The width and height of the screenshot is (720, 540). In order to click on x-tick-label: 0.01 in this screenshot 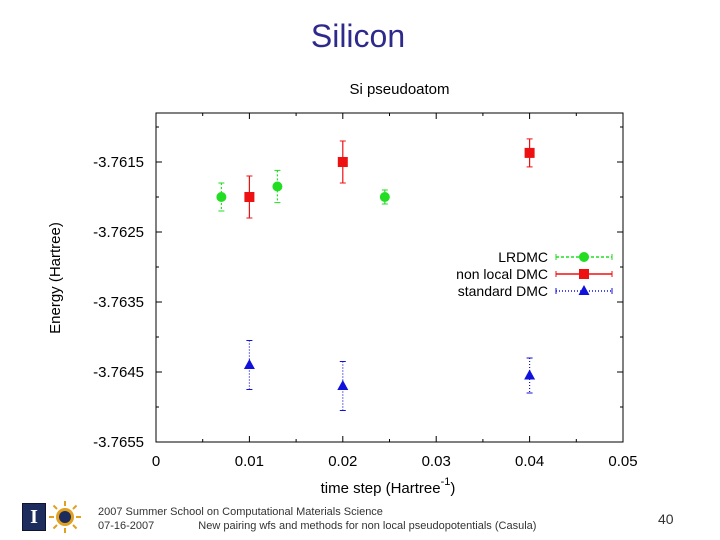, I will do `click(249, 461)`.